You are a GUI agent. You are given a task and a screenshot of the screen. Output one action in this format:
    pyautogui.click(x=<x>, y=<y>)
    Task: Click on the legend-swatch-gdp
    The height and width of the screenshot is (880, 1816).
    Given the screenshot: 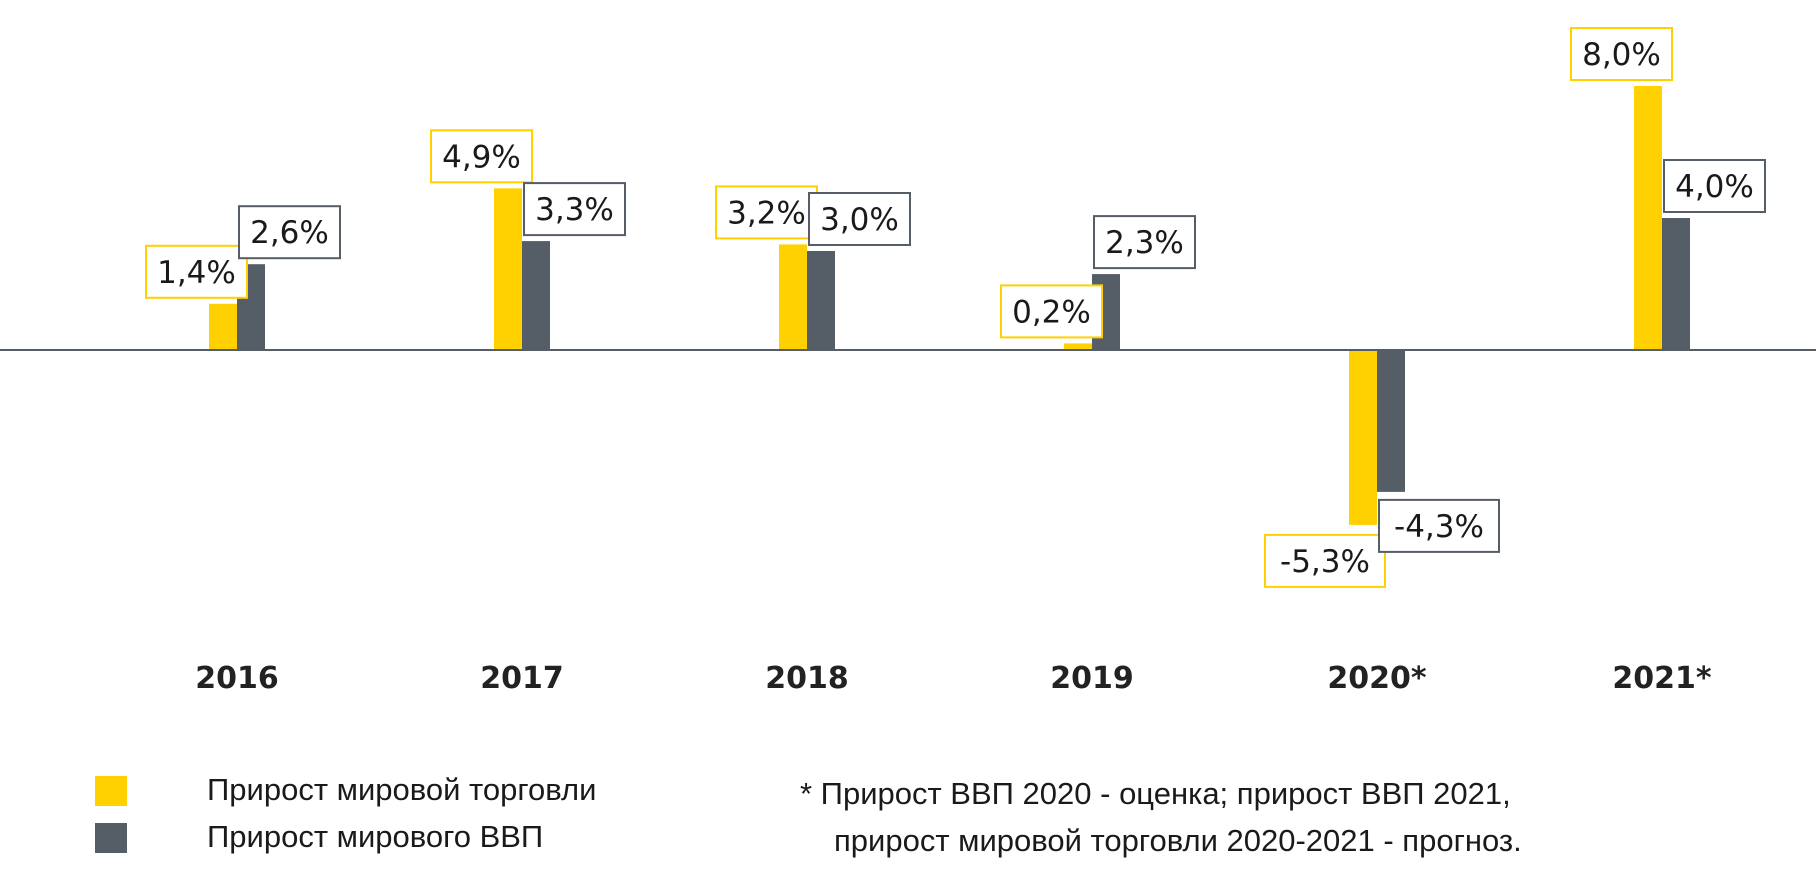 What is the action you would take?
    pyautogui.click(x=111, y=838)
    